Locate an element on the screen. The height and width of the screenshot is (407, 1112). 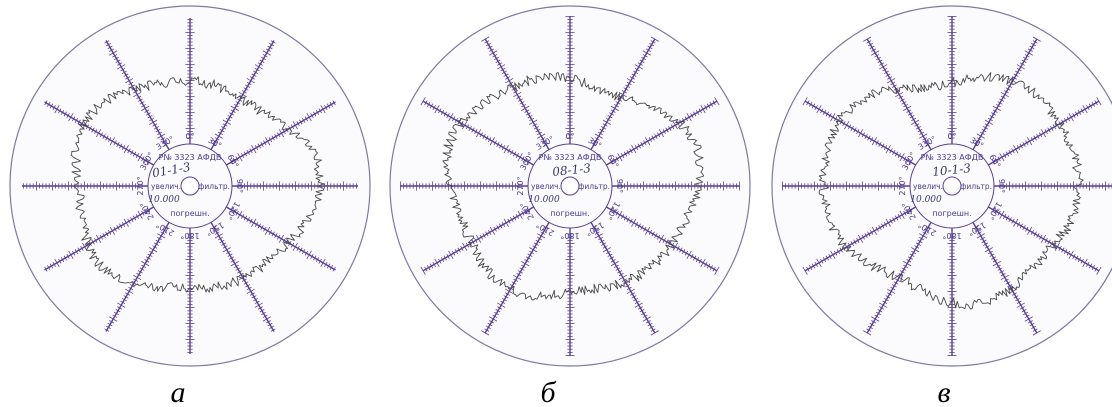
angle-label: 270° is located at coordinates (902, 185).